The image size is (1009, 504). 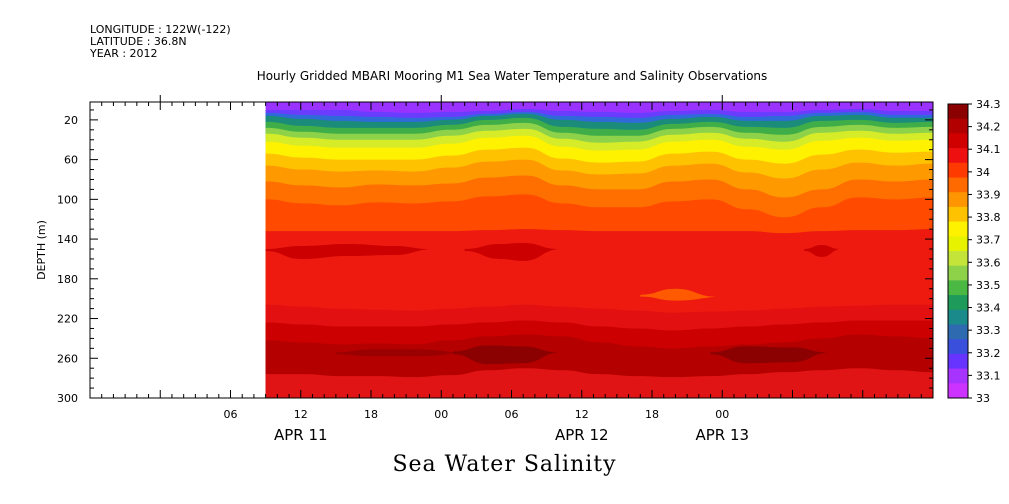 I want to click on y-tick-label: 300, so click(x=67, y=398).